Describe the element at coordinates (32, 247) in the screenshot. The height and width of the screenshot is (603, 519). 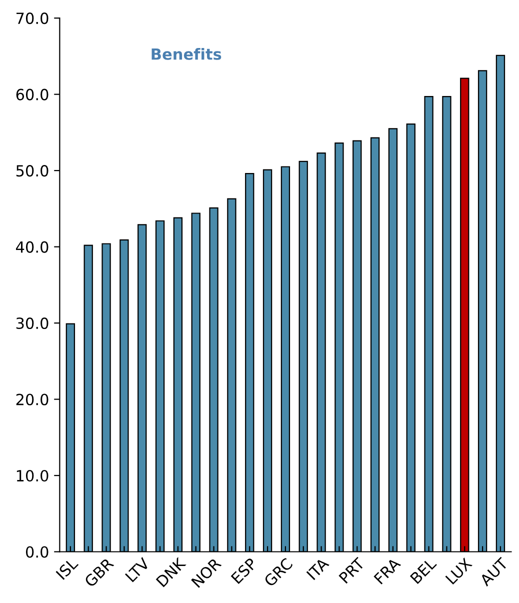
I see `y-tick-label: 40.0` at that location.